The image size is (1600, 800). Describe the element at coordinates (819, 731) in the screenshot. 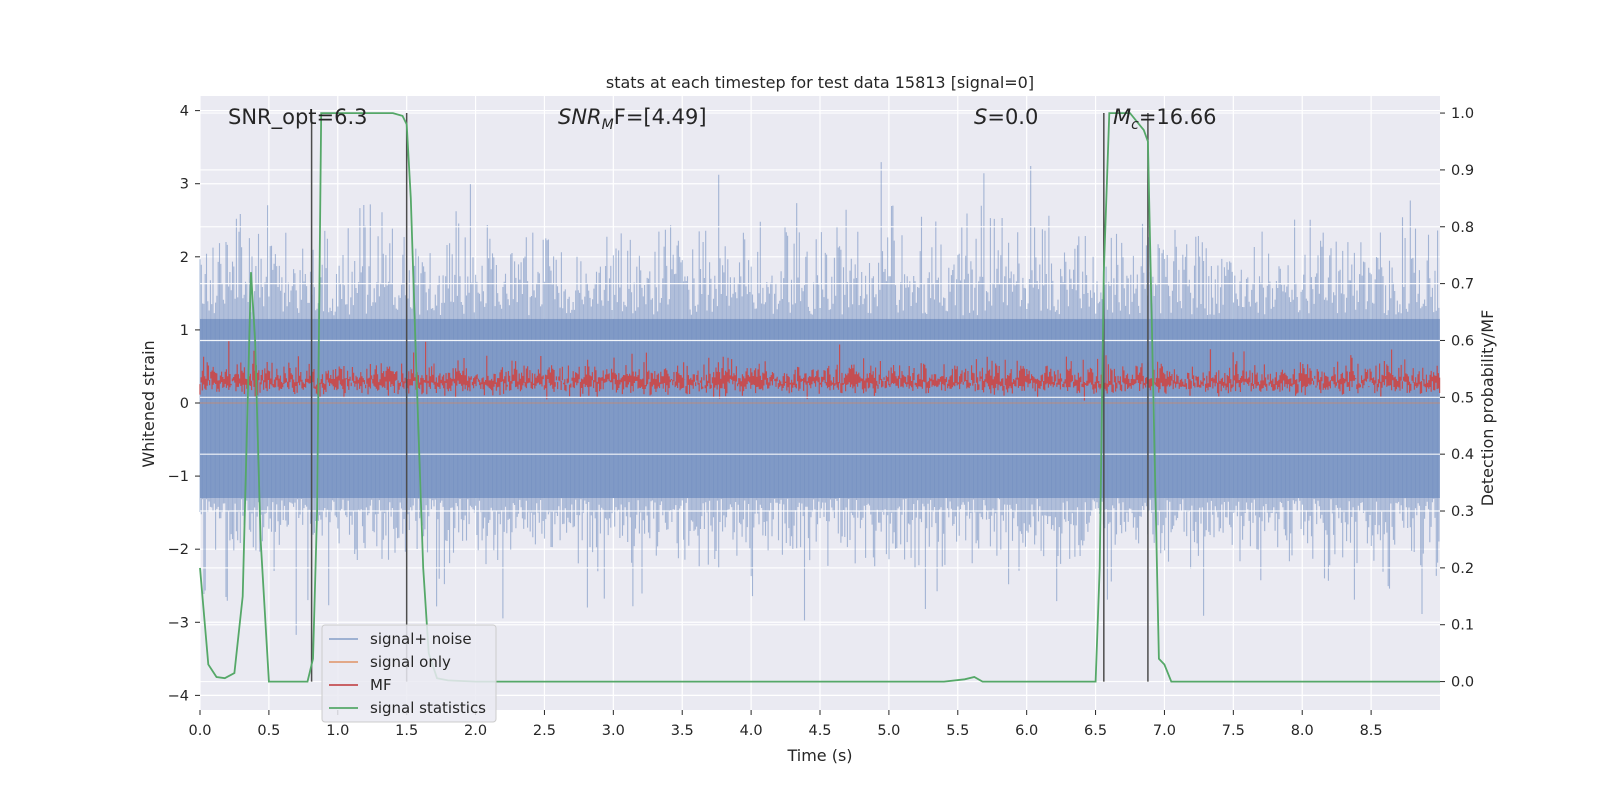

I see `x-tick-label: 4.5` at that location.